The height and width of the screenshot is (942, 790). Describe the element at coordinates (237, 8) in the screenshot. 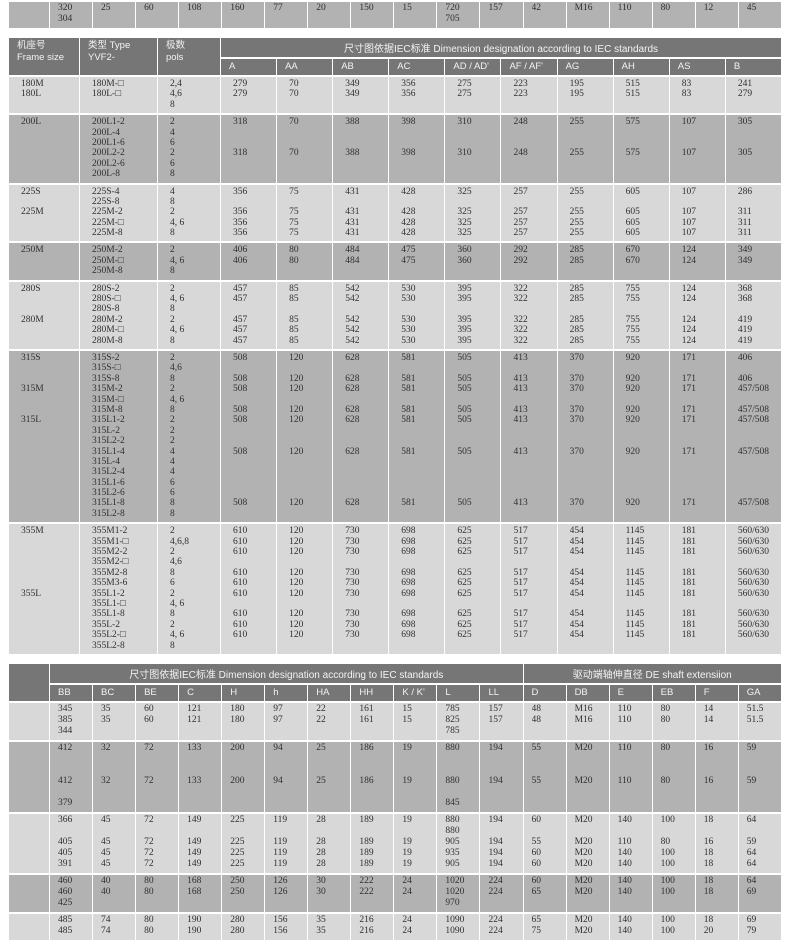

I see `cell-line: 160` at that location.